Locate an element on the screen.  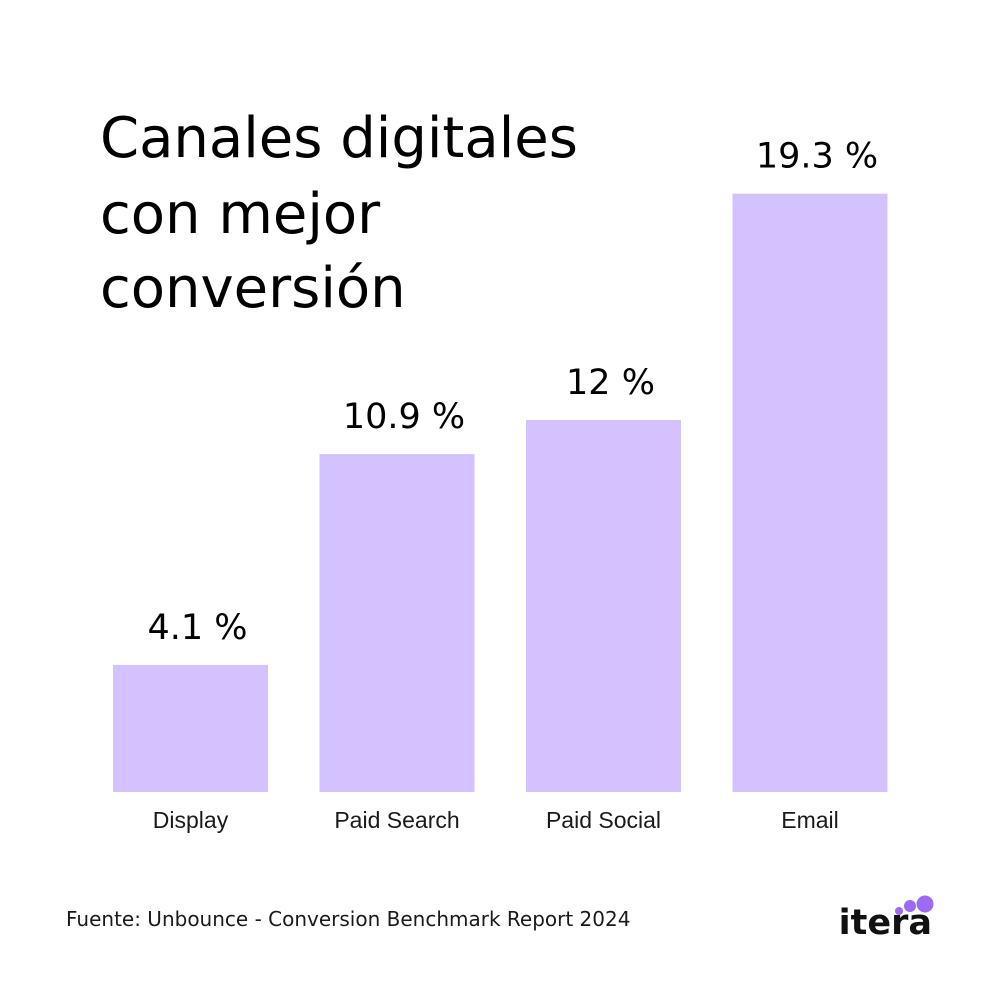
bar-paid-search is located at coordinates (397, 623).